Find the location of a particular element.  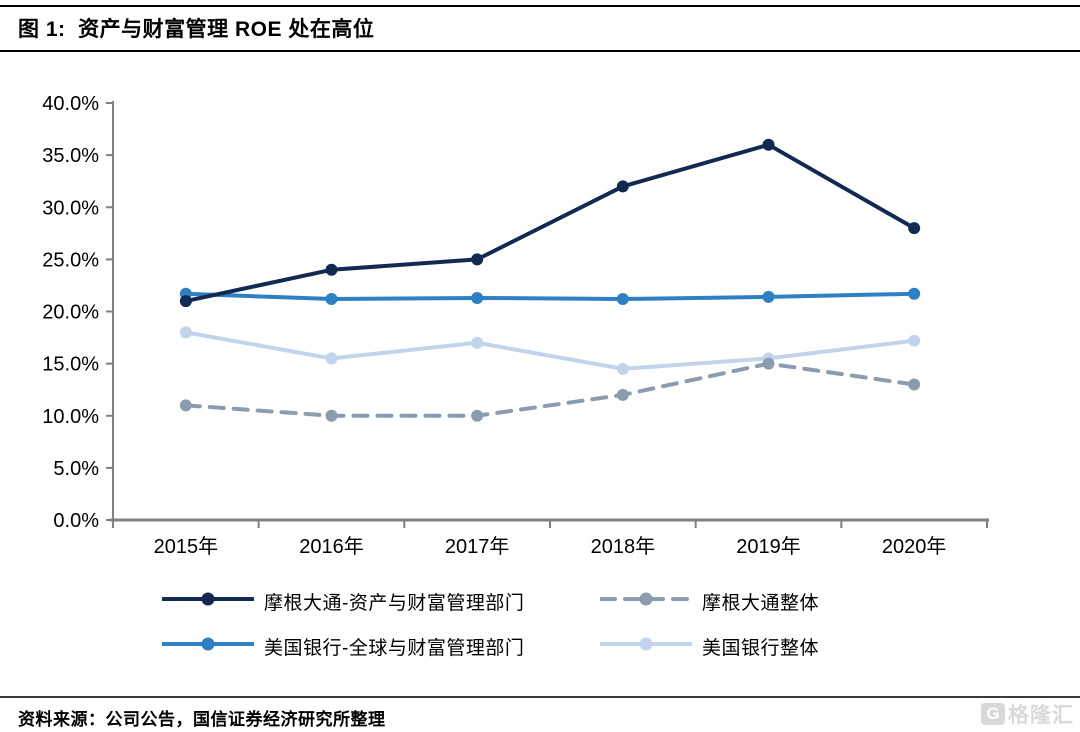

legend-item-bofa-total: 美国银行整体 is located at coordinates (709, 646).